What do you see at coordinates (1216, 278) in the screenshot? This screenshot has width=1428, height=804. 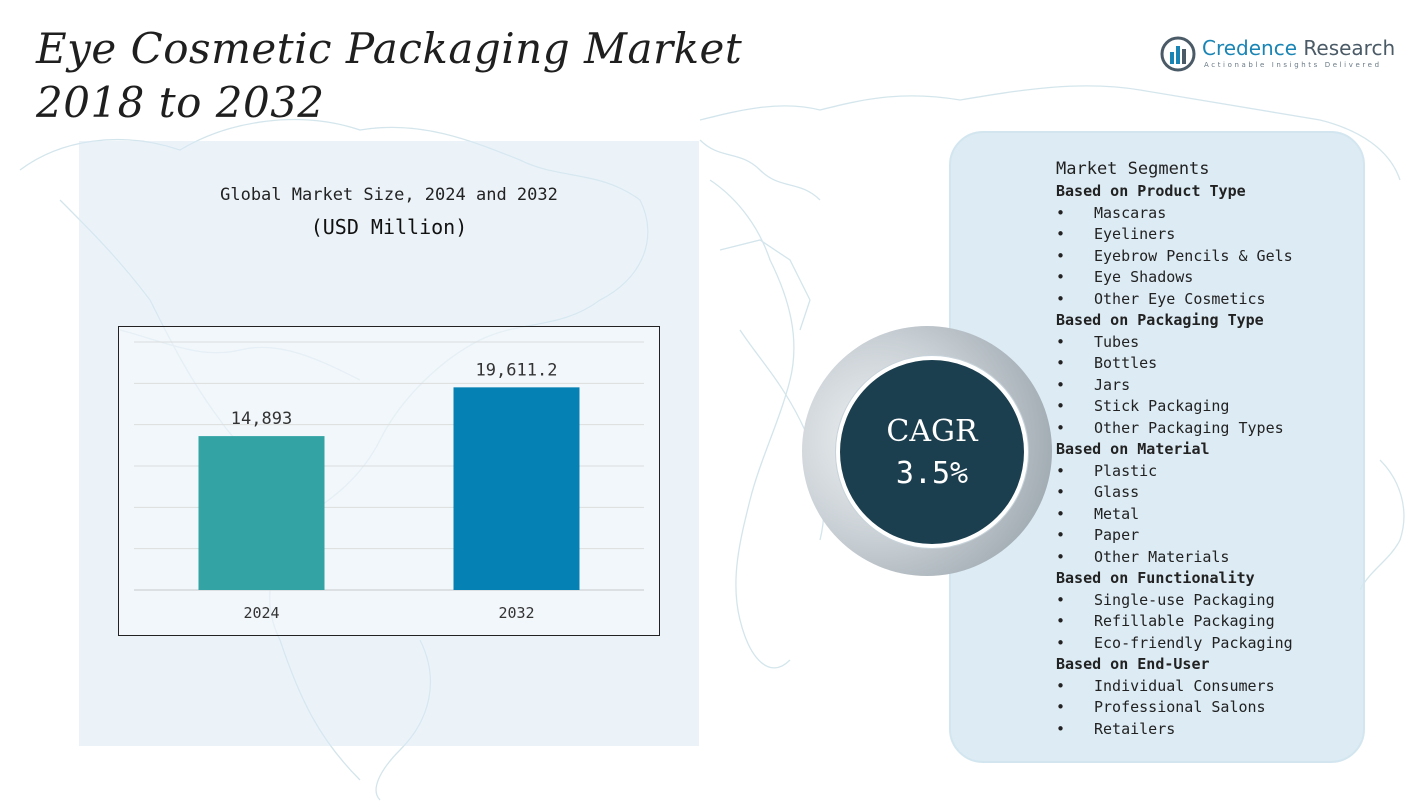 I see `segment-list-item: Eye Shadows` at bounding box center [1216, 278].